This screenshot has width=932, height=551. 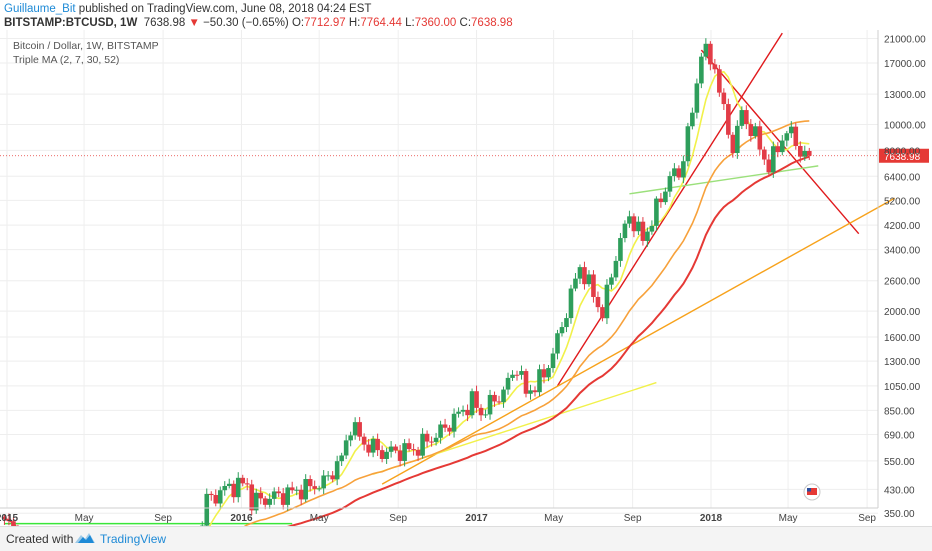 I want to click on x-tick-label: 2016, so click(x=241, y=518).